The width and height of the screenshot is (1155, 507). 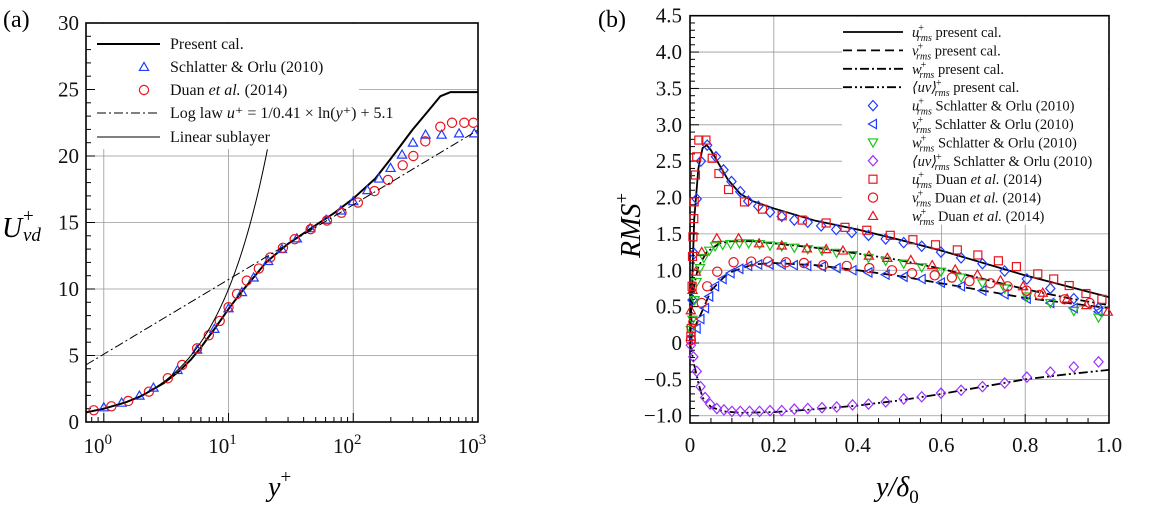 What do you see at coordinates (74, 422) in the screenshot?
I see `y-tick-label: 0` at bounding box center [74, 422].